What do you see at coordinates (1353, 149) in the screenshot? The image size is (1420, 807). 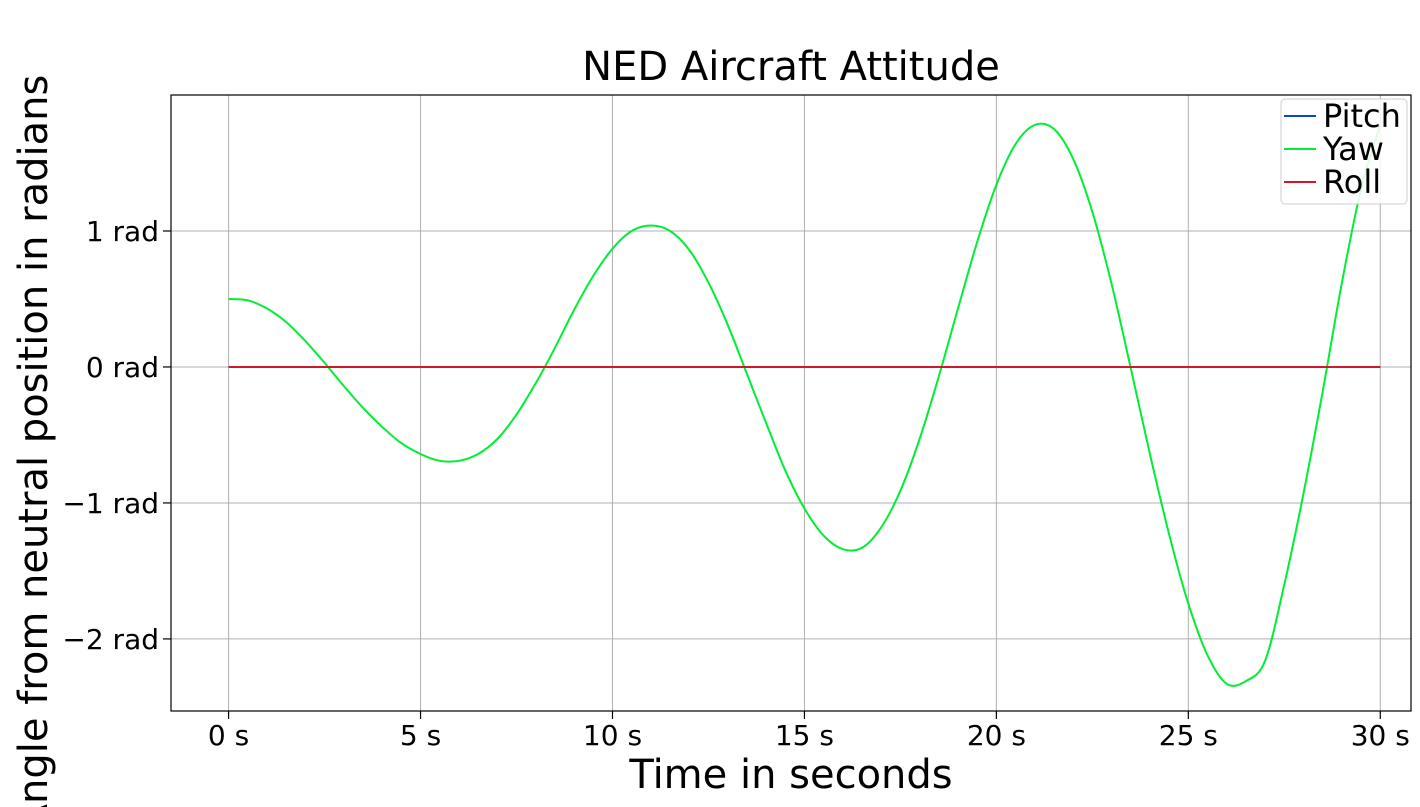 I see `legend-label-yaw: Yaw` at bounding box center [1353, 149].